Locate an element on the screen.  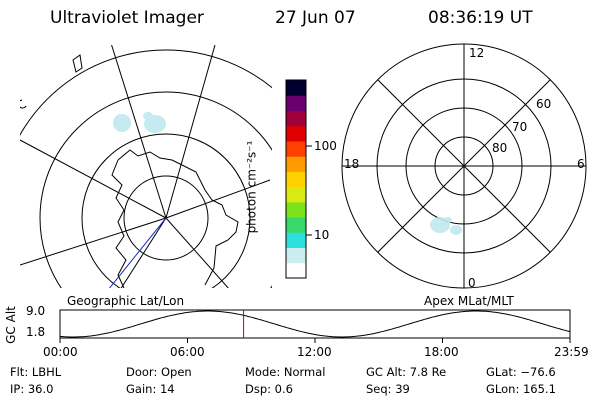
altitude-plot-frame is located at coordinates (315, 324).